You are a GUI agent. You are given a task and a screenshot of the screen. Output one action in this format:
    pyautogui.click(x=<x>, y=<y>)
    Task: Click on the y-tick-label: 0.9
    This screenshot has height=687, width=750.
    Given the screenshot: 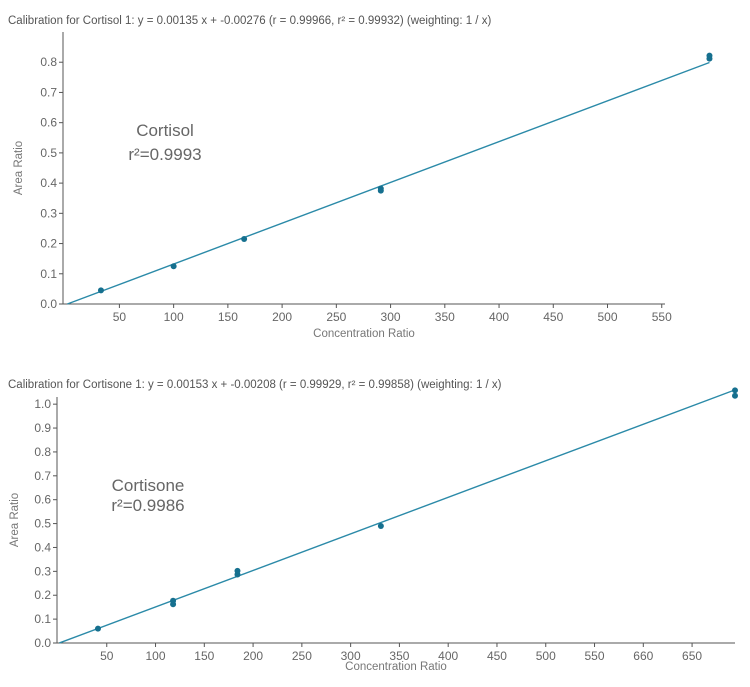 What is the action you would take?
    pyautogui.click(x=42, y=428)
    